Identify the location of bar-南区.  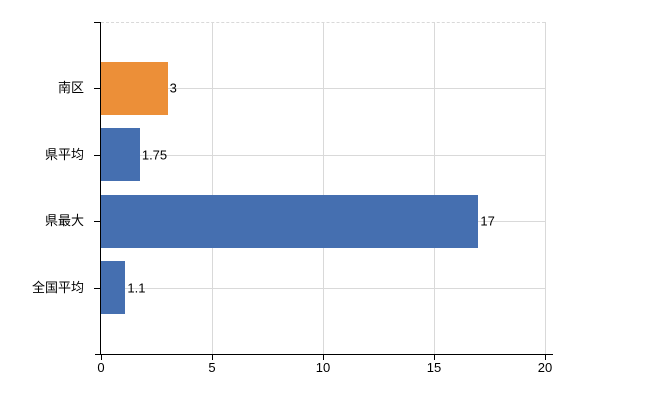
(134, 88).